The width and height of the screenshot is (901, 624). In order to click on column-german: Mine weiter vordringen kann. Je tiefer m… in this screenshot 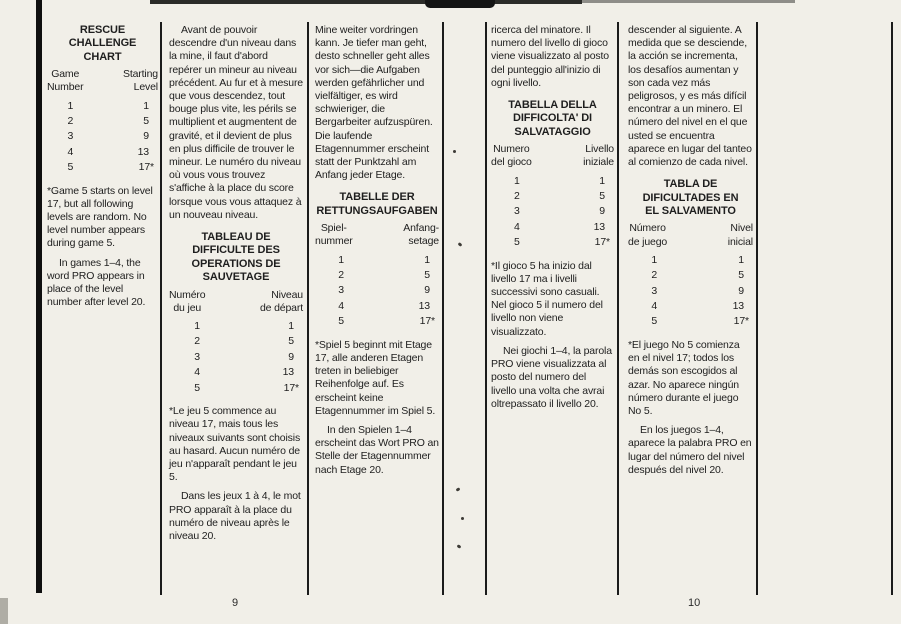, I will do `click(377, 250)`.